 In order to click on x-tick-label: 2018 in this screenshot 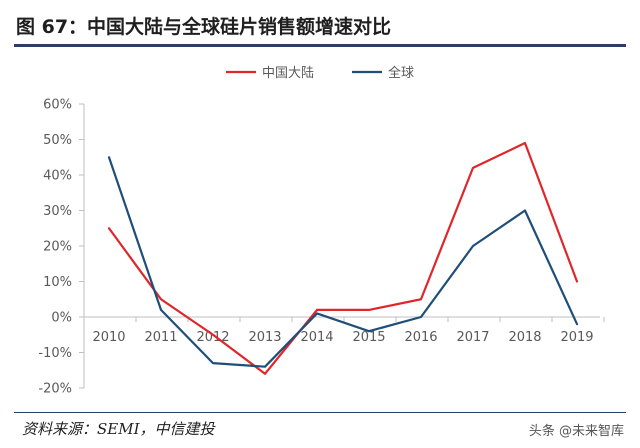, I will do `click(524, 337)`.